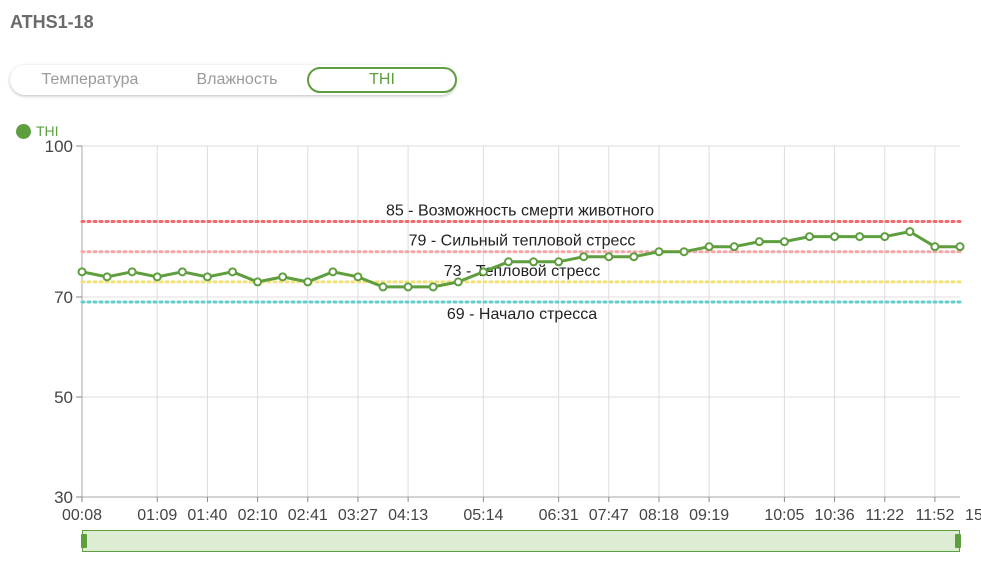  I want to click on tab-humidity: Влажность, so click(237, 79).